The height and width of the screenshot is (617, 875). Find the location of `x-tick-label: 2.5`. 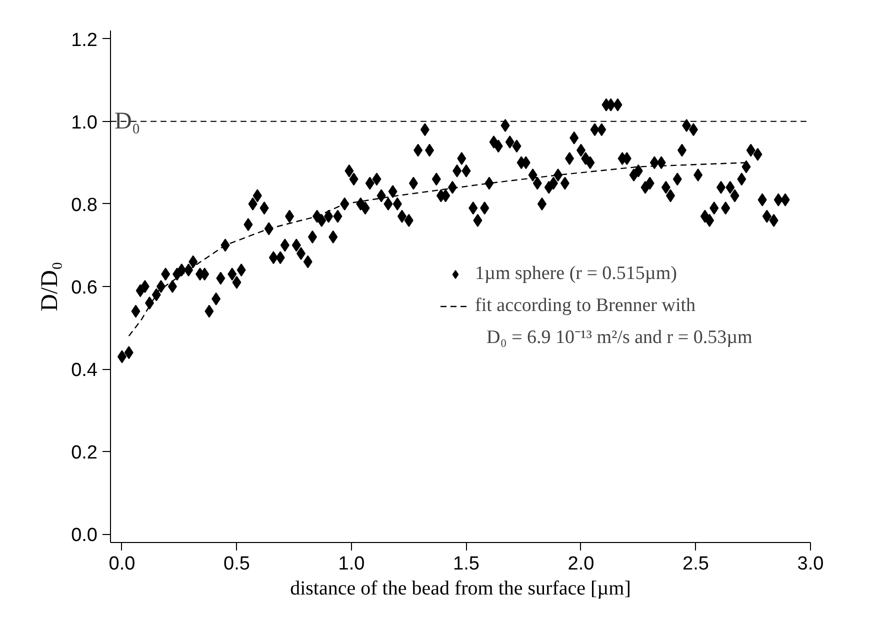

x-tick-label: 2.5 is located at coordinates (695, 564).